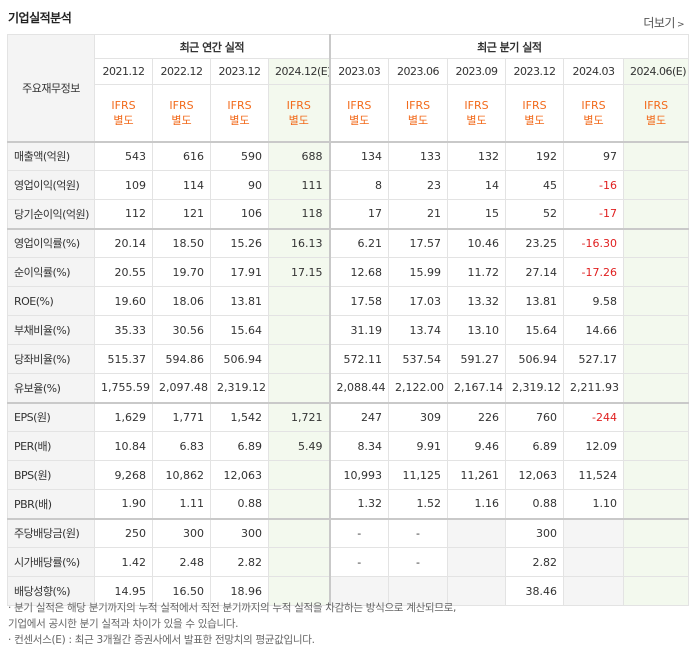 The image size is (694, 648). I want to click on table-cell: -244, so click(594, 417).